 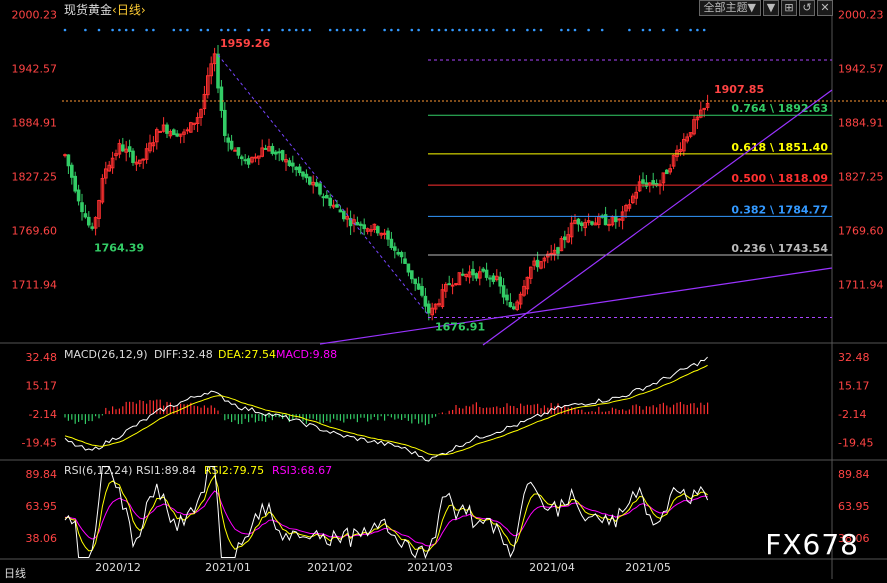 What do you see at coordinates (854, 357) in the screenshot?
I see `macd-y-tick-right: 32.48` at bounding box center [854, 357].